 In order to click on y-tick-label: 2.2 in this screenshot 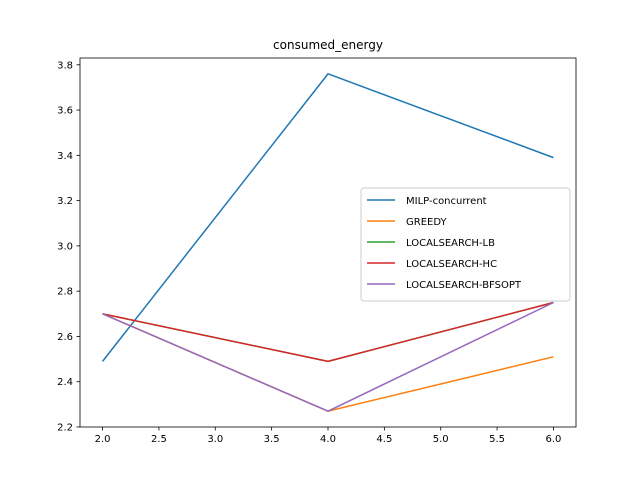, I will do `click(65, 428)`.